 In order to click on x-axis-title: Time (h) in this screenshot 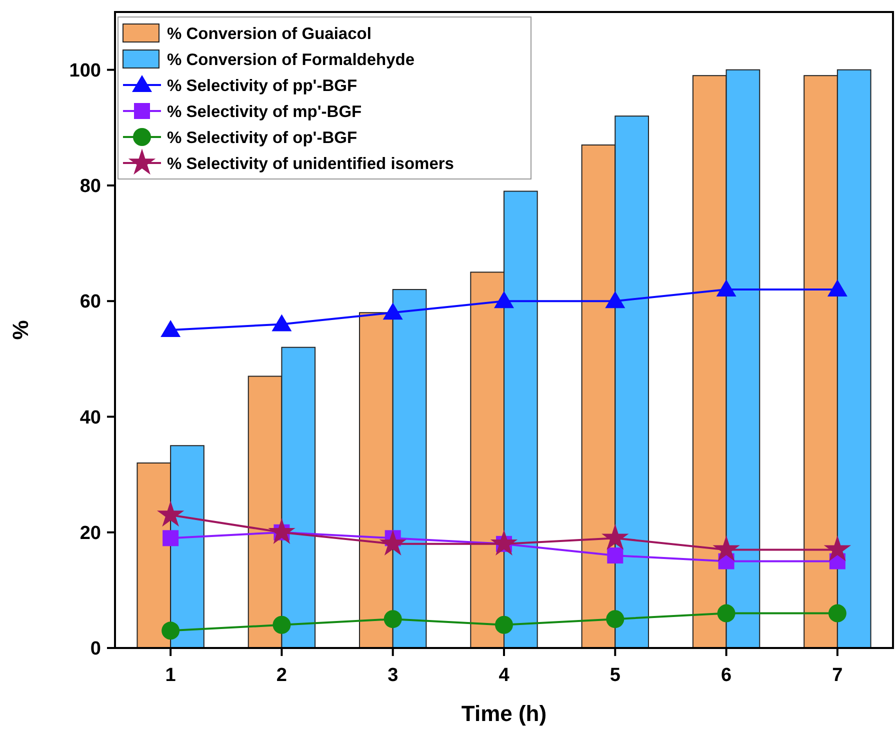, I will do `click(504, 713)`.